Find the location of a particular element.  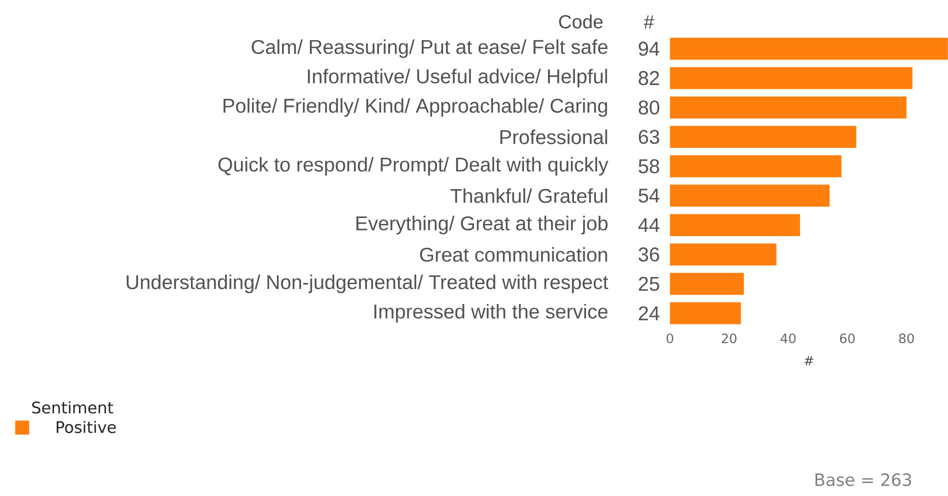

data-label: 25 is located at coordinates (649, 283).